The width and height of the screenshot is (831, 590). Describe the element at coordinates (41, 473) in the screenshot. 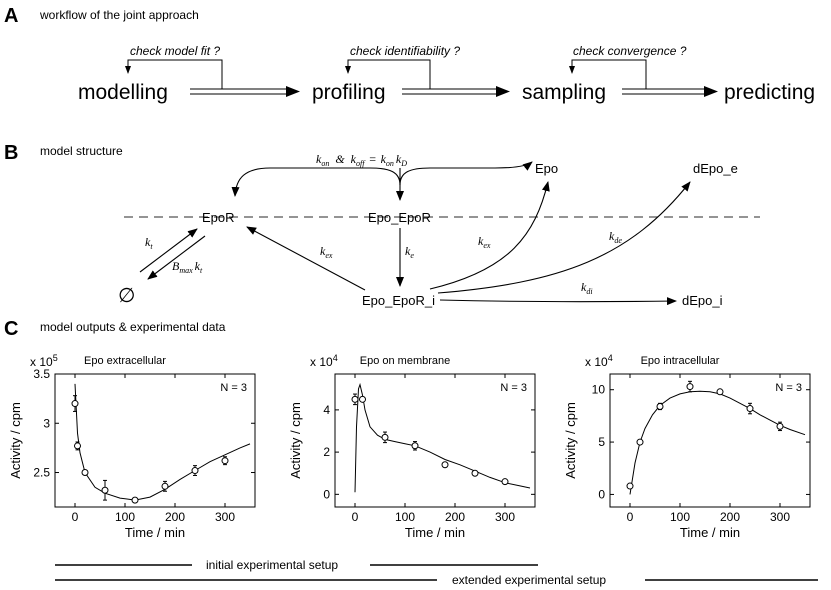

I see `y-tick-label: 2.5` at that location.